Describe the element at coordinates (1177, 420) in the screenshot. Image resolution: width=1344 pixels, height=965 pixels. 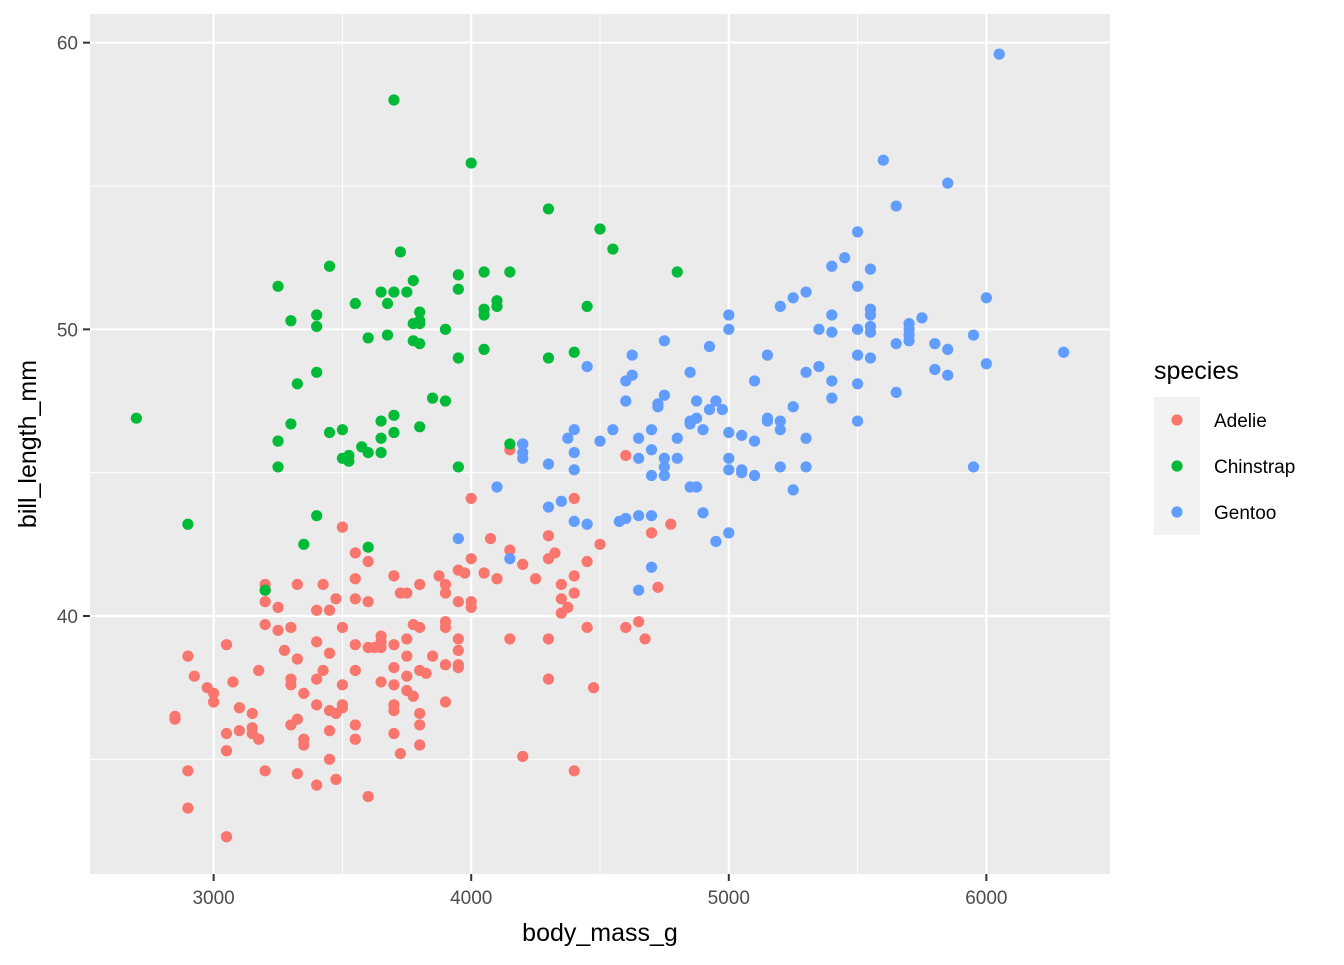
I see `legend-key-swatch` at that location.